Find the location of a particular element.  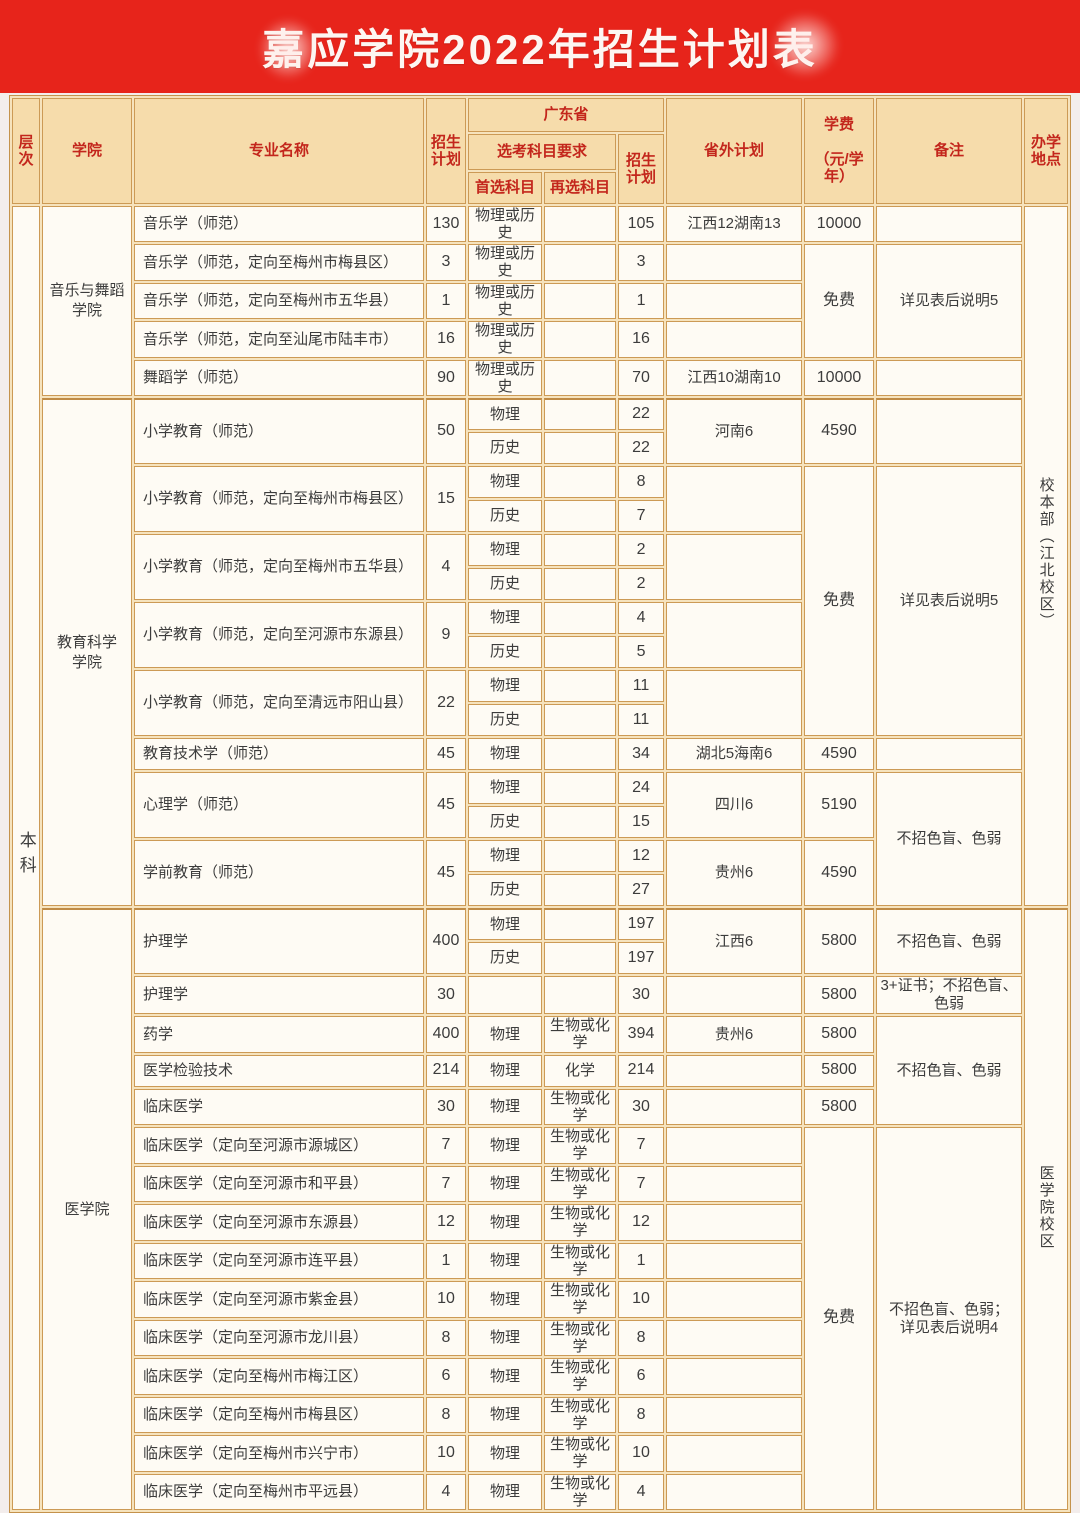

gd-plan-cell: 22 is located at coordinates (641, 448).